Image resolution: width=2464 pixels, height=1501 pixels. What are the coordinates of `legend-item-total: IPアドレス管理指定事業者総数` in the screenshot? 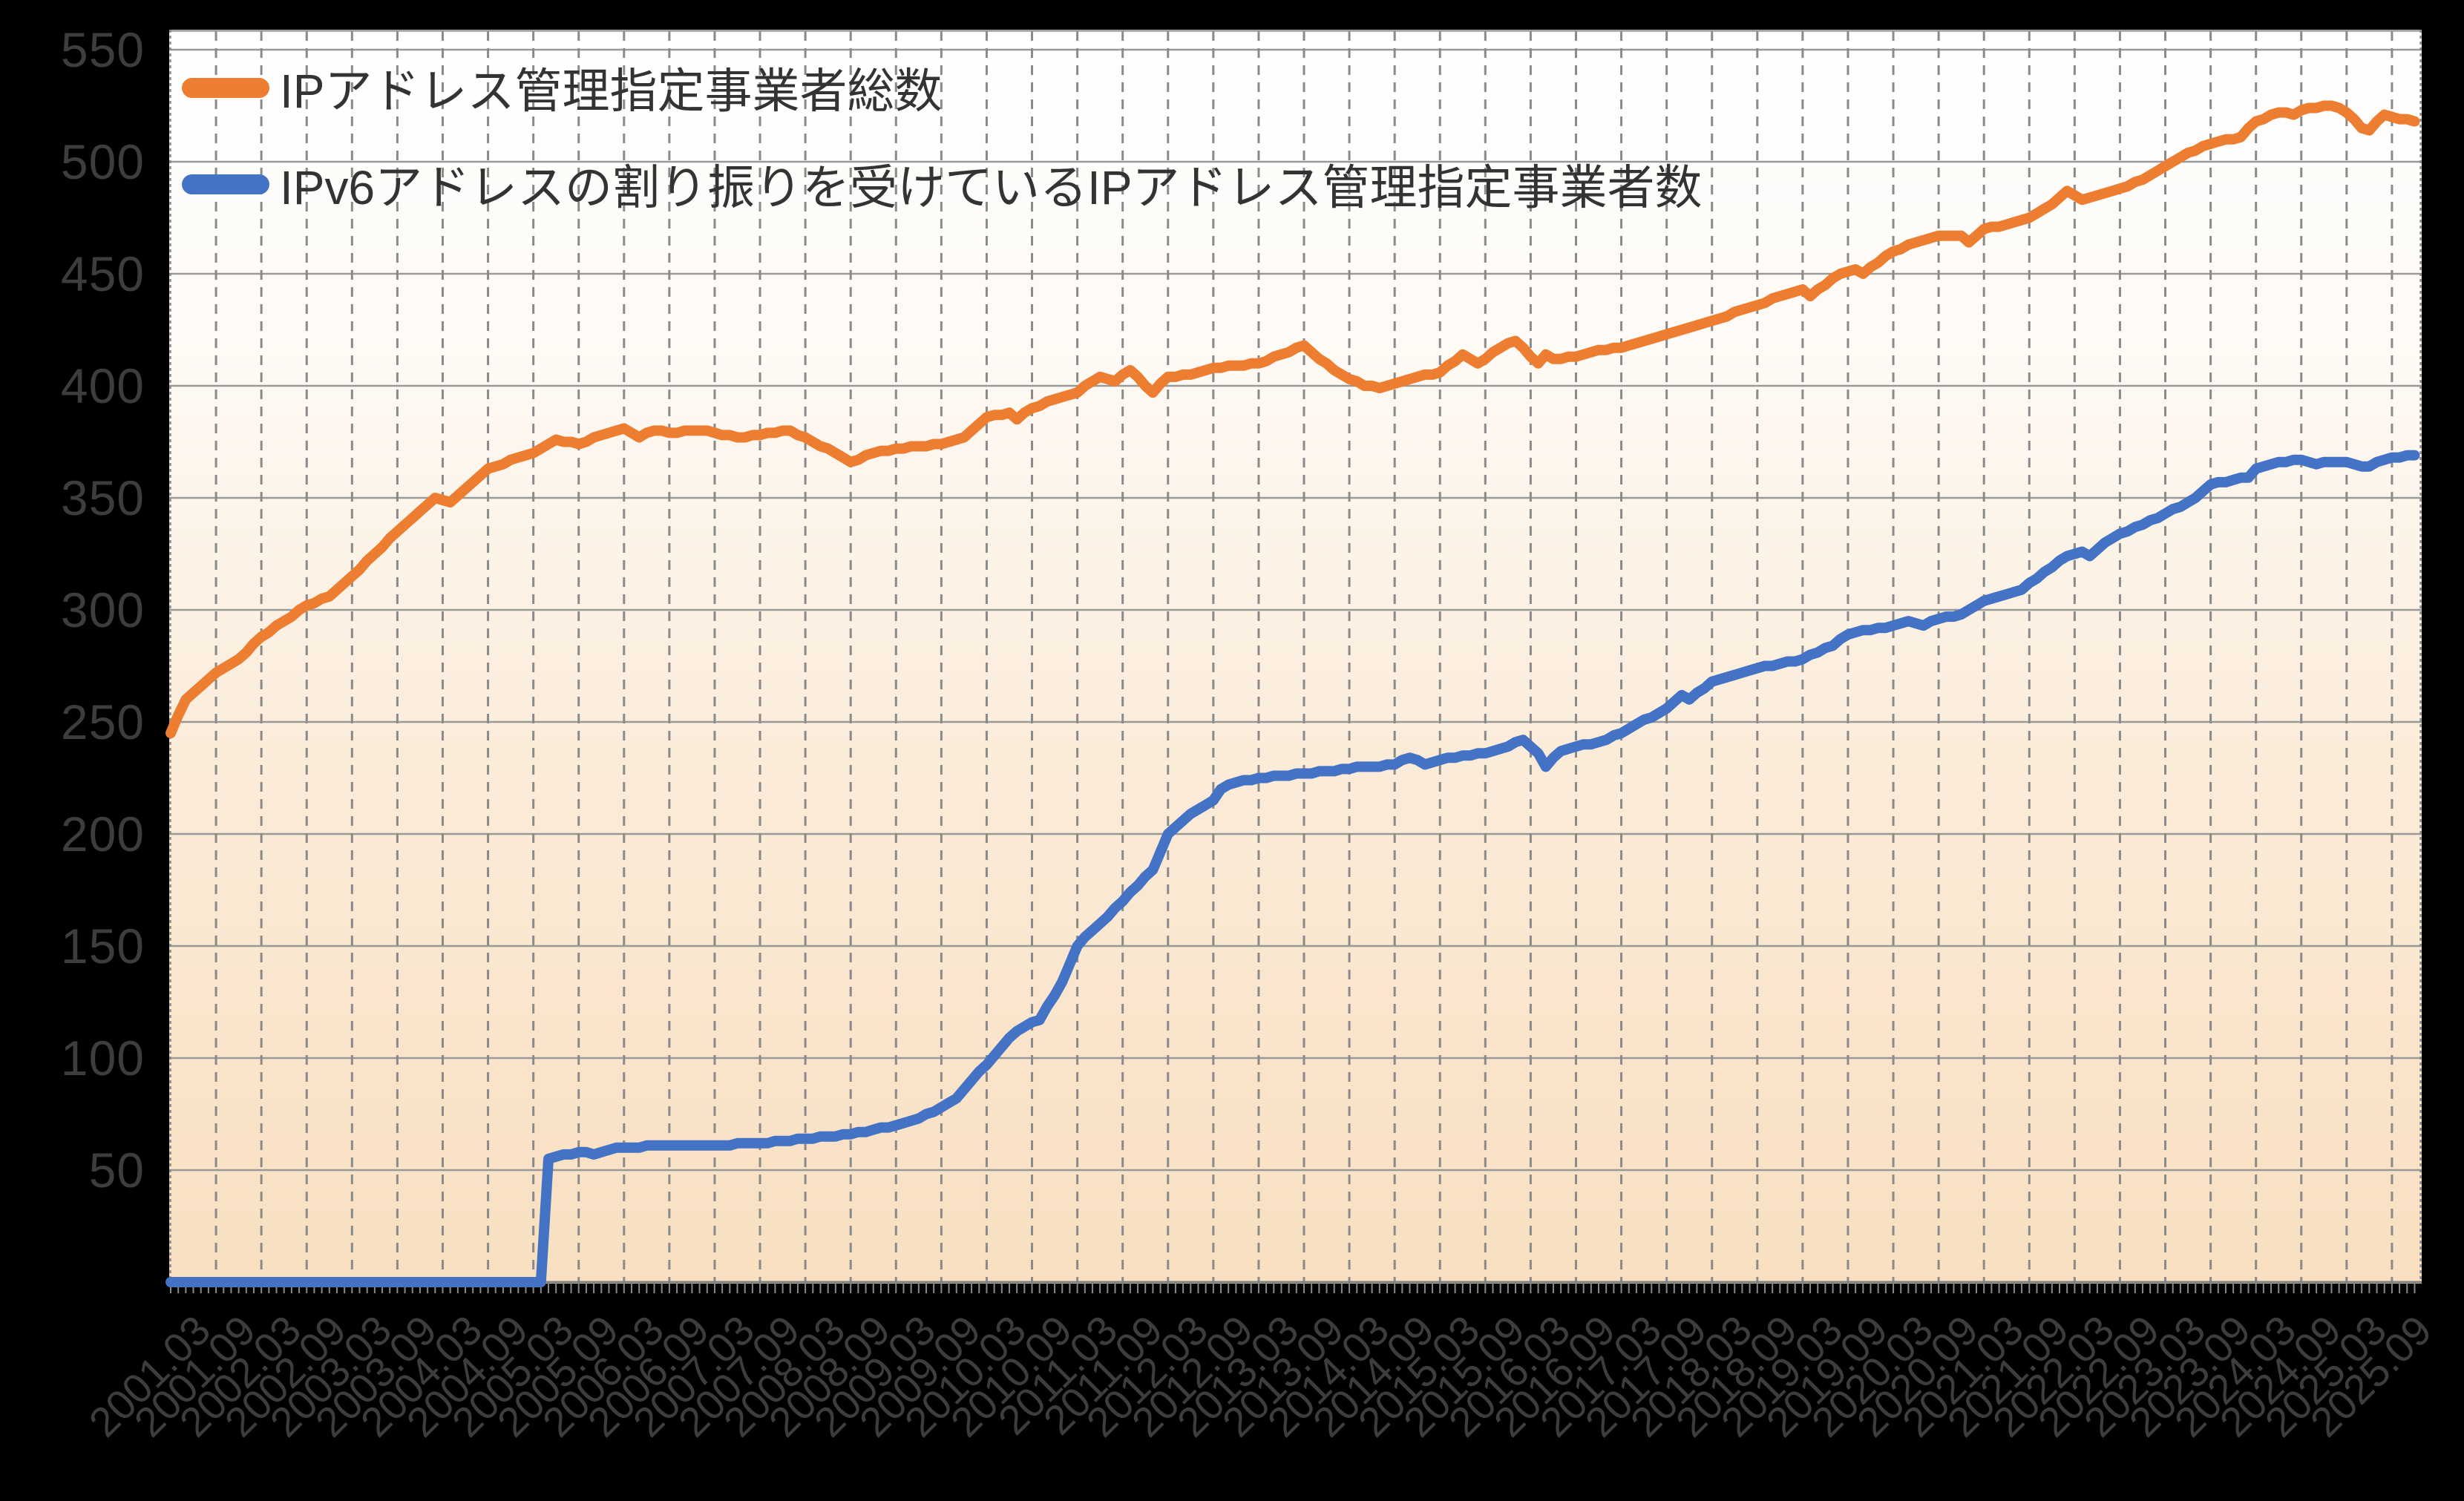 It's located at (943, 87).